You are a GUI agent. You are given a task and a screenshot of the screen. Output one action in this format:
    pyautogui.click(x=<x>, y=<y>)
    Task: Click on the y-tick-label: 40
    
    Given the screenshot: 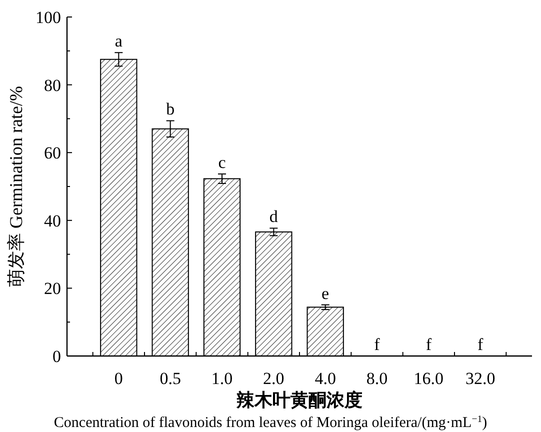 What is the action you would take?
    pyautogui.click(x=52, y=220)
    